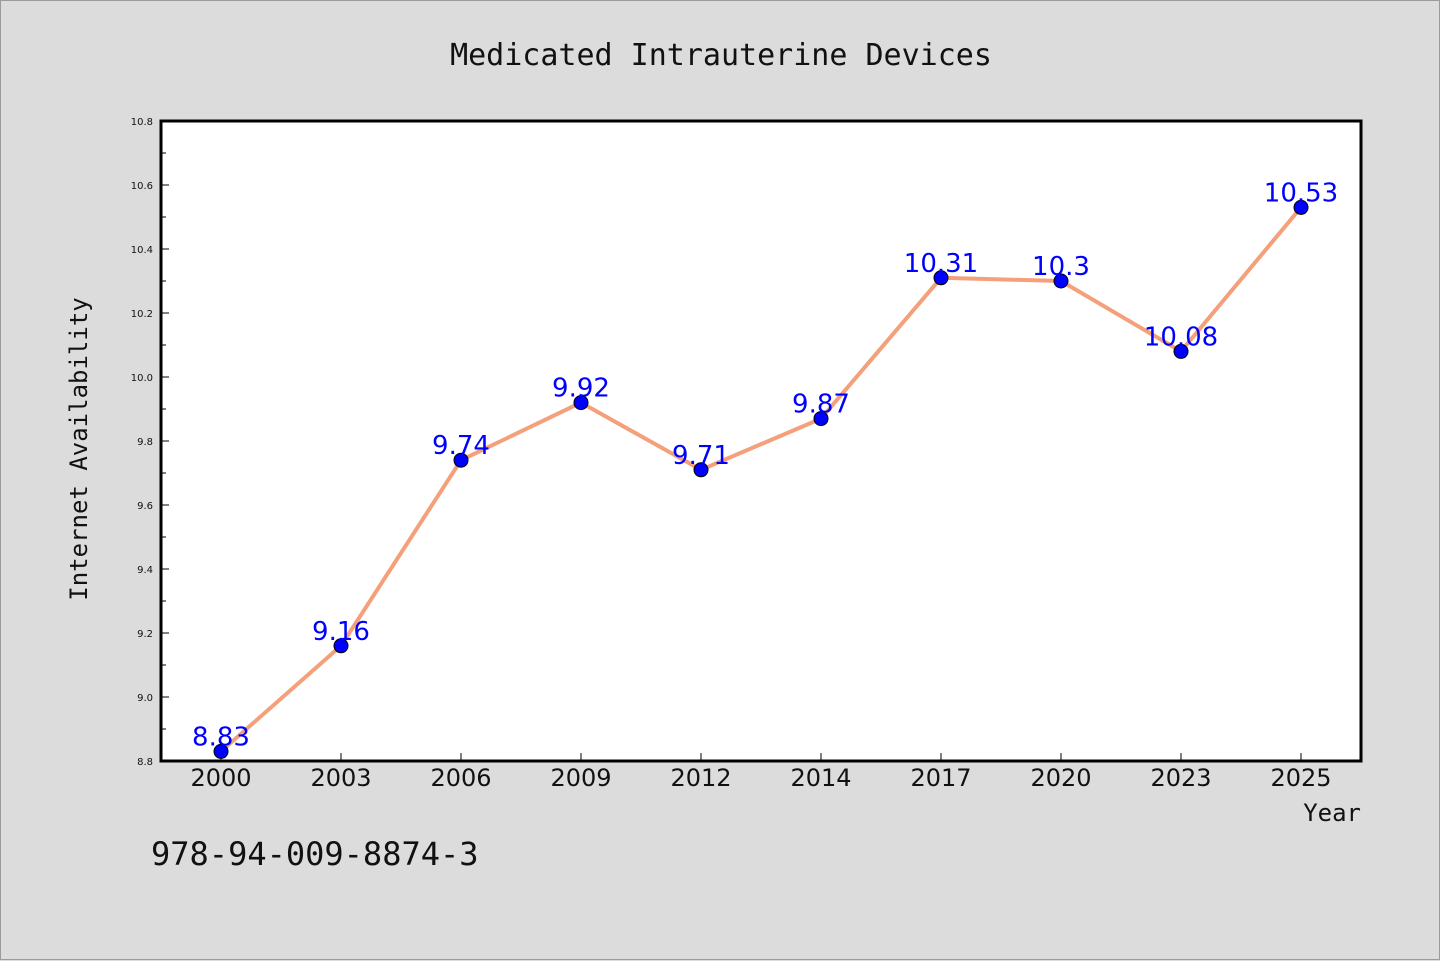 This screenshot has height=961, width=1440. What do you see at coordinates (315, 854) in the screenshot?
I see `isbn-footer: 978-94-009-8874-3` at bounding box center [315, 854].